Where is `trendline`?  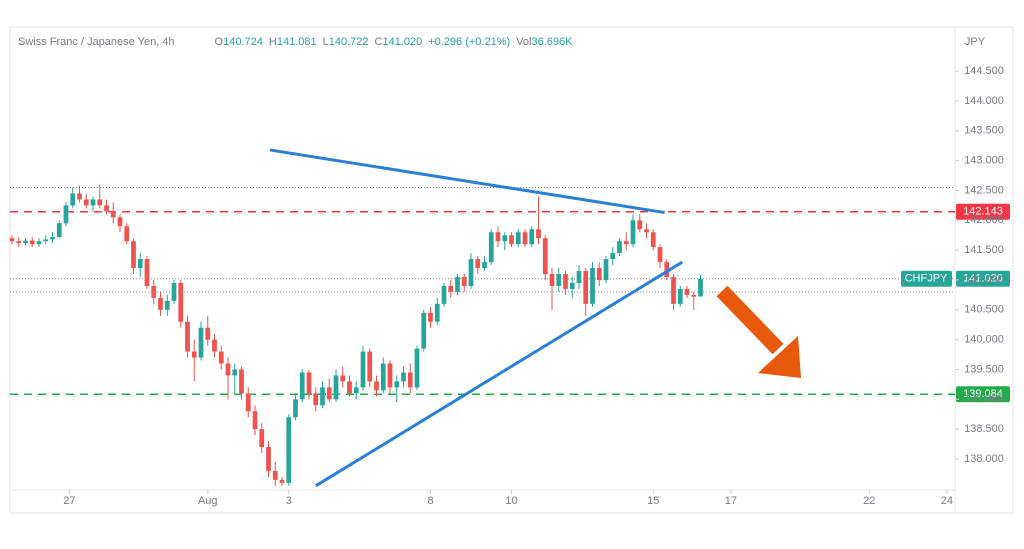 trendline is located at coordinates (467, 181).